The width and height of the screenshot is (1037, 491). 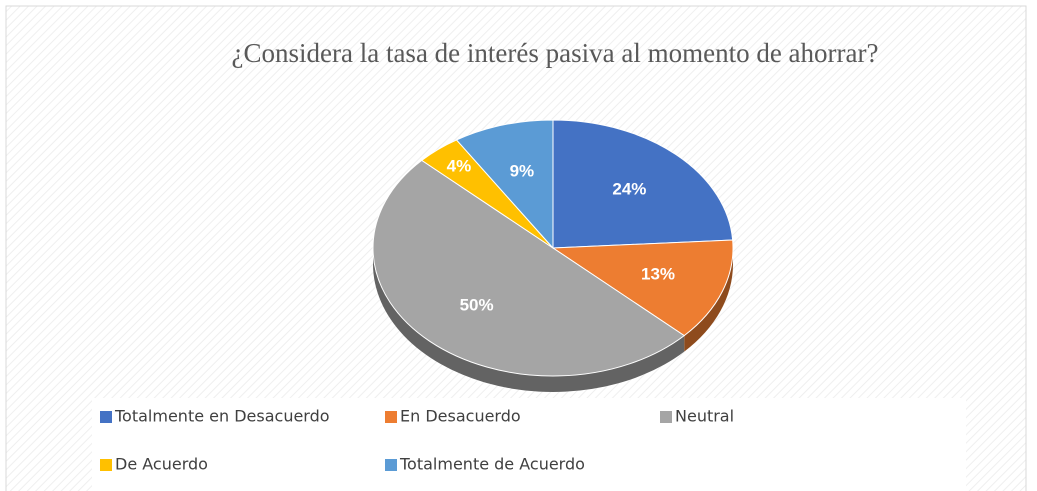 I want to click on legend-label: Neutral, so click(x=704, y=416).